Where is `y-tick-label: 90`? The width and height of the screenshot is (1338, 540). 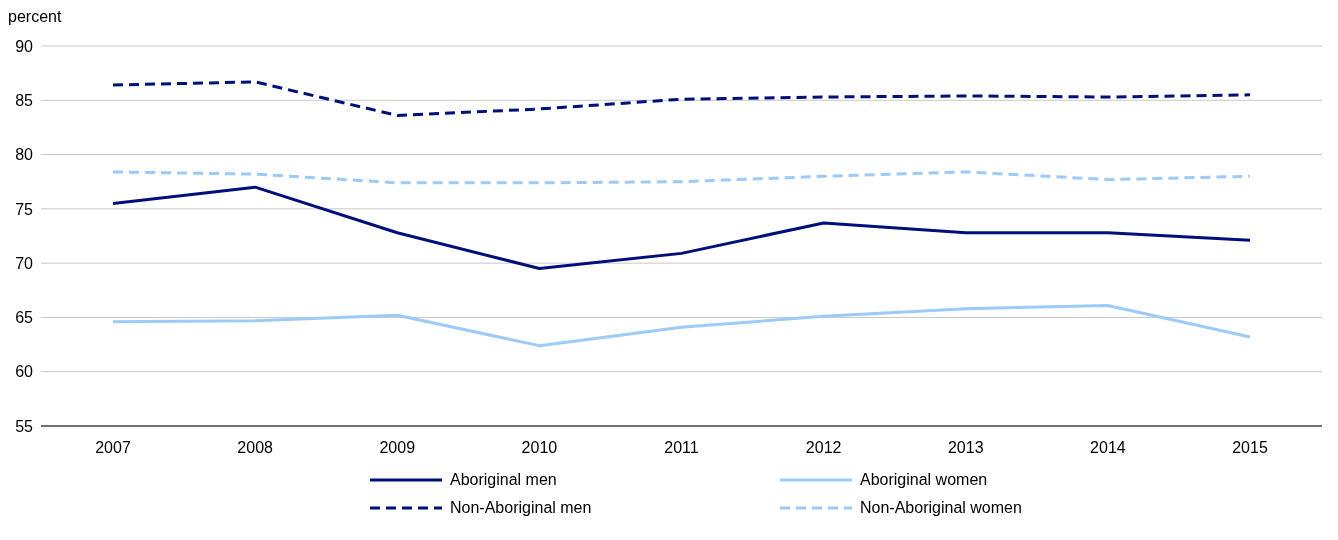
y-tick-label: 90 is located at coordinates (24, 46).